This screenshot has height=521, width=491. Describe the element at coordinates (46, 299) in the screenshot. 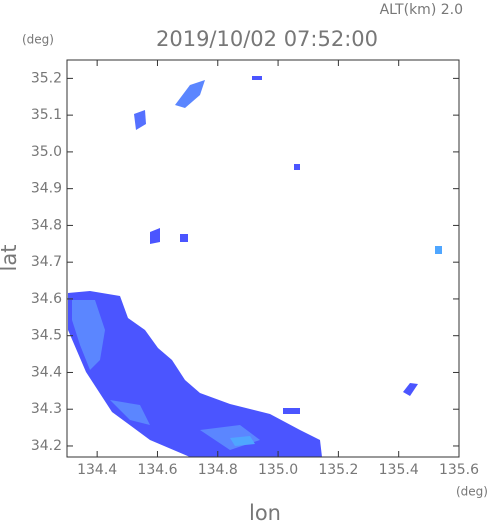

I see `y-tick-label: 34.6` at that location.